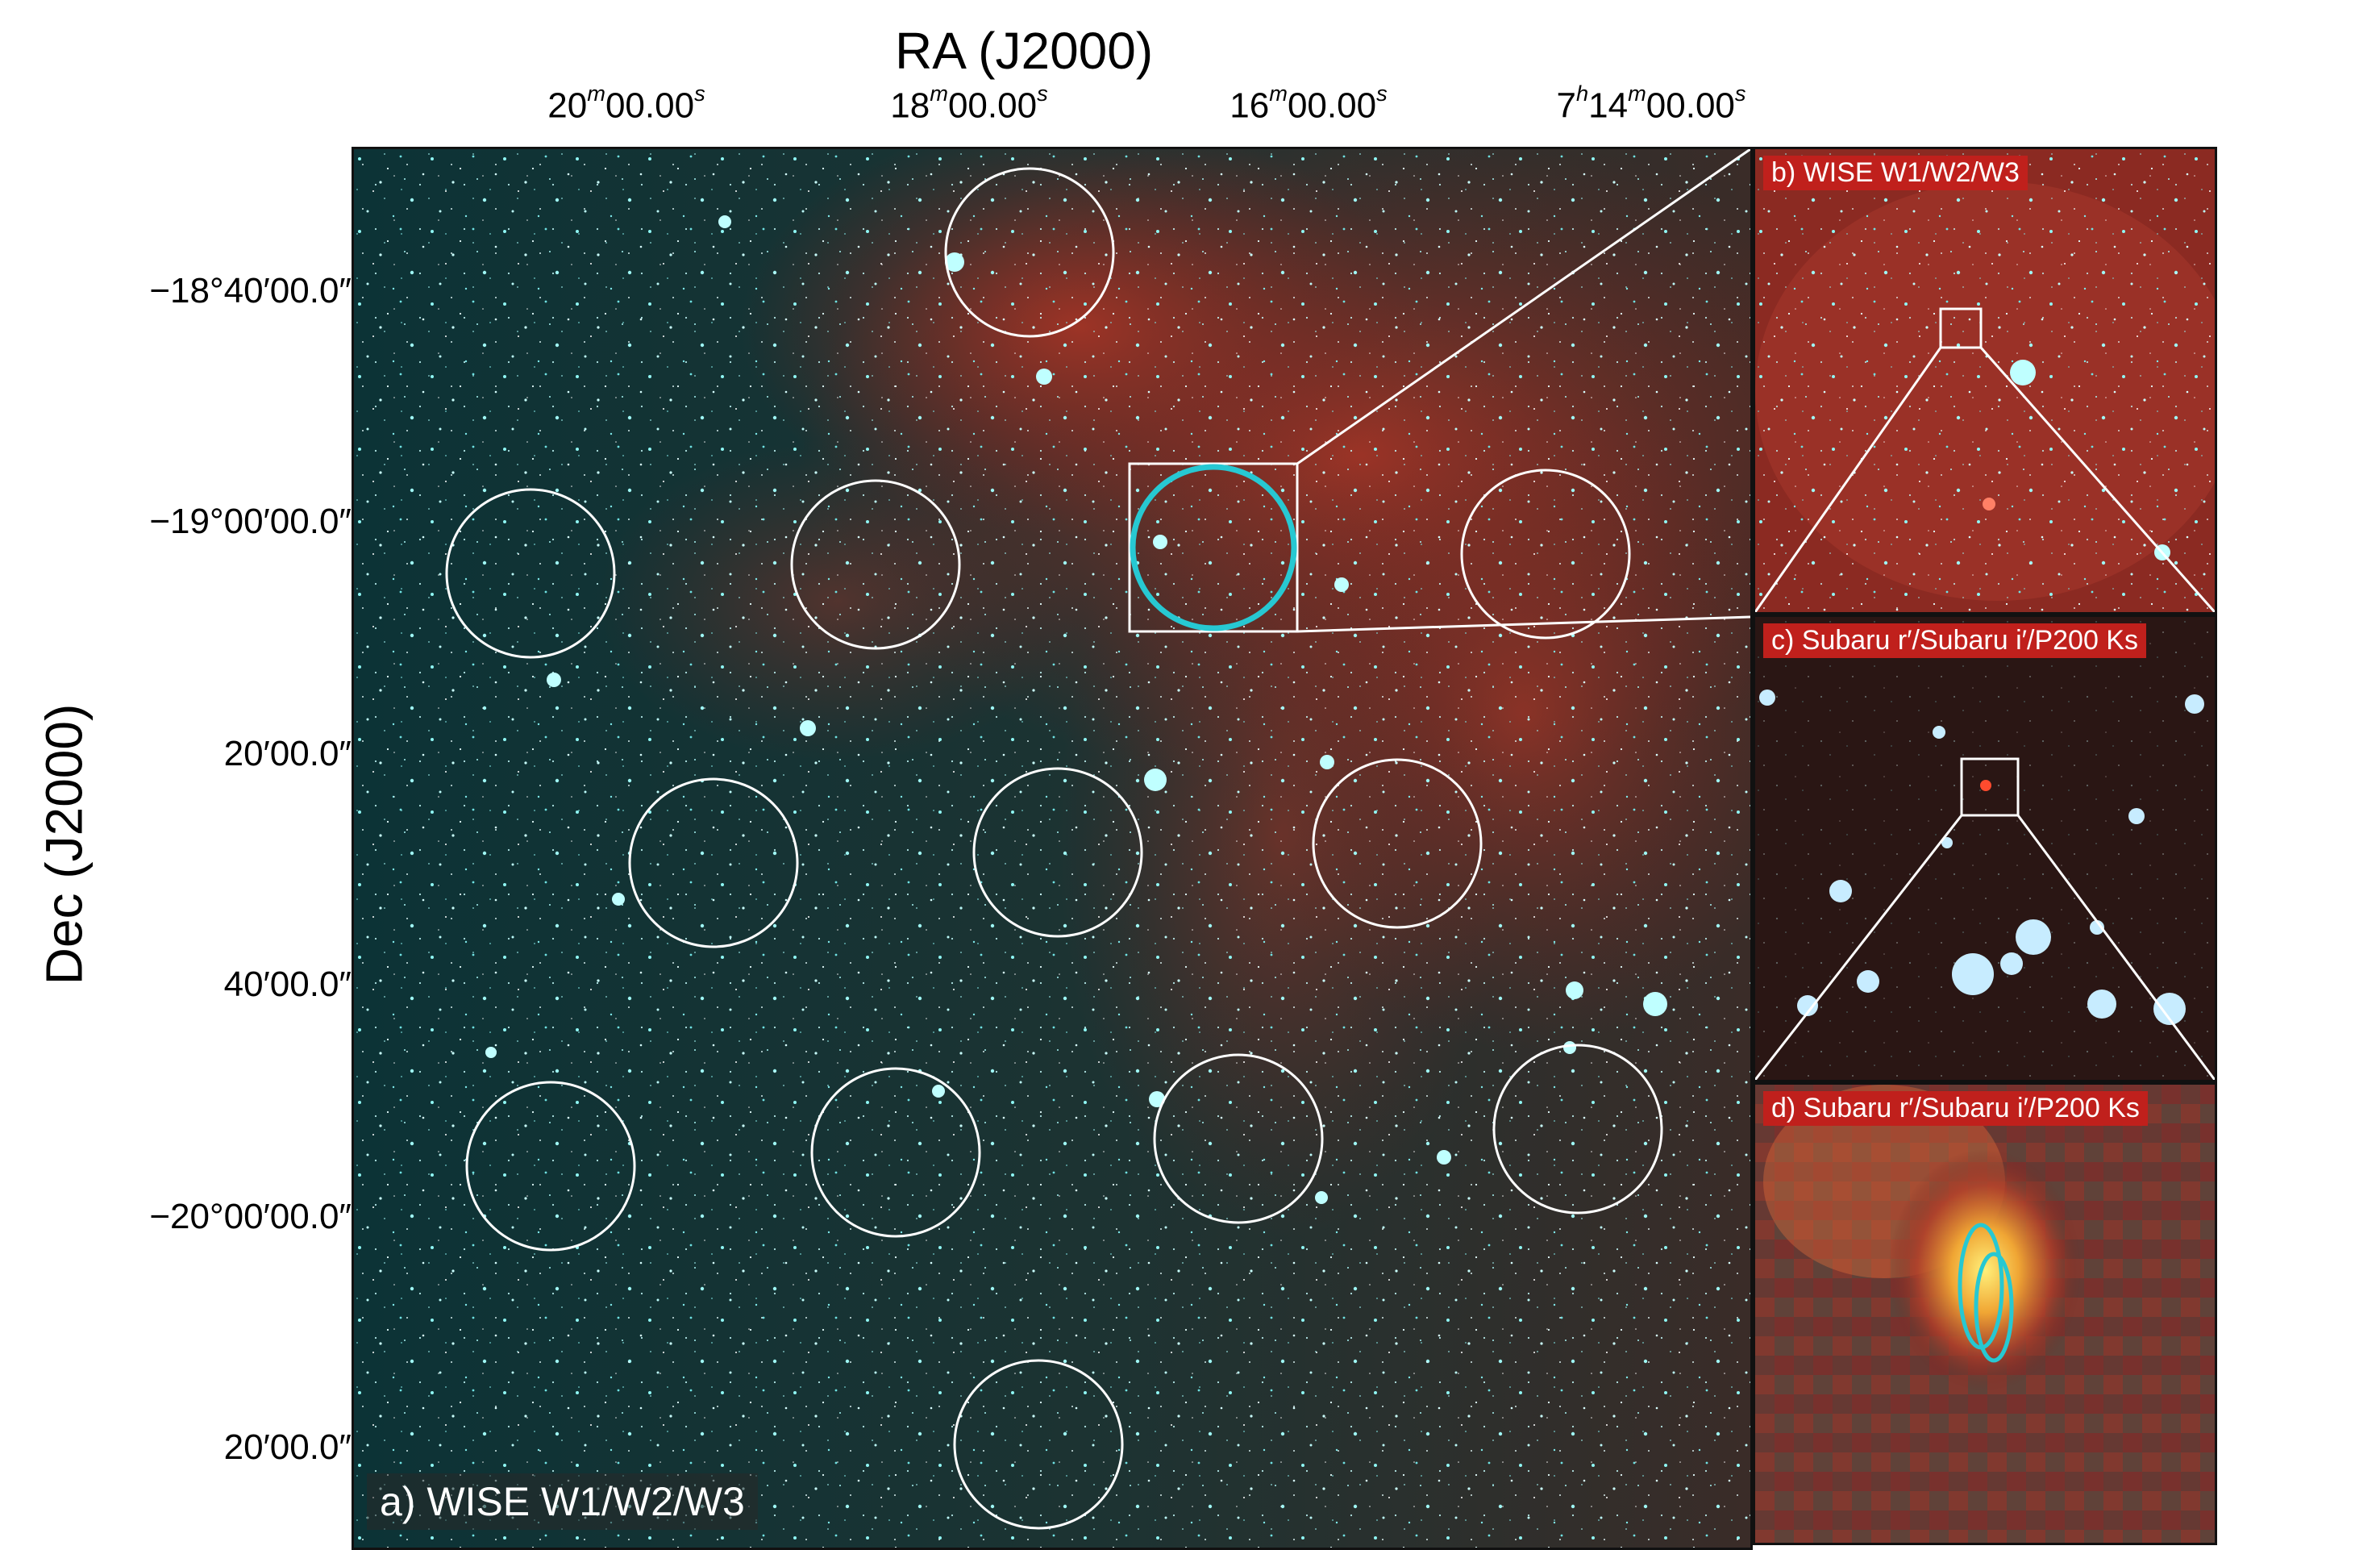  Describe the element at coordinates (1954, 640) in the screenshot. I see `panel-c-label: c) Subaru r′/Subaru i′/P200 Ks` at that location.